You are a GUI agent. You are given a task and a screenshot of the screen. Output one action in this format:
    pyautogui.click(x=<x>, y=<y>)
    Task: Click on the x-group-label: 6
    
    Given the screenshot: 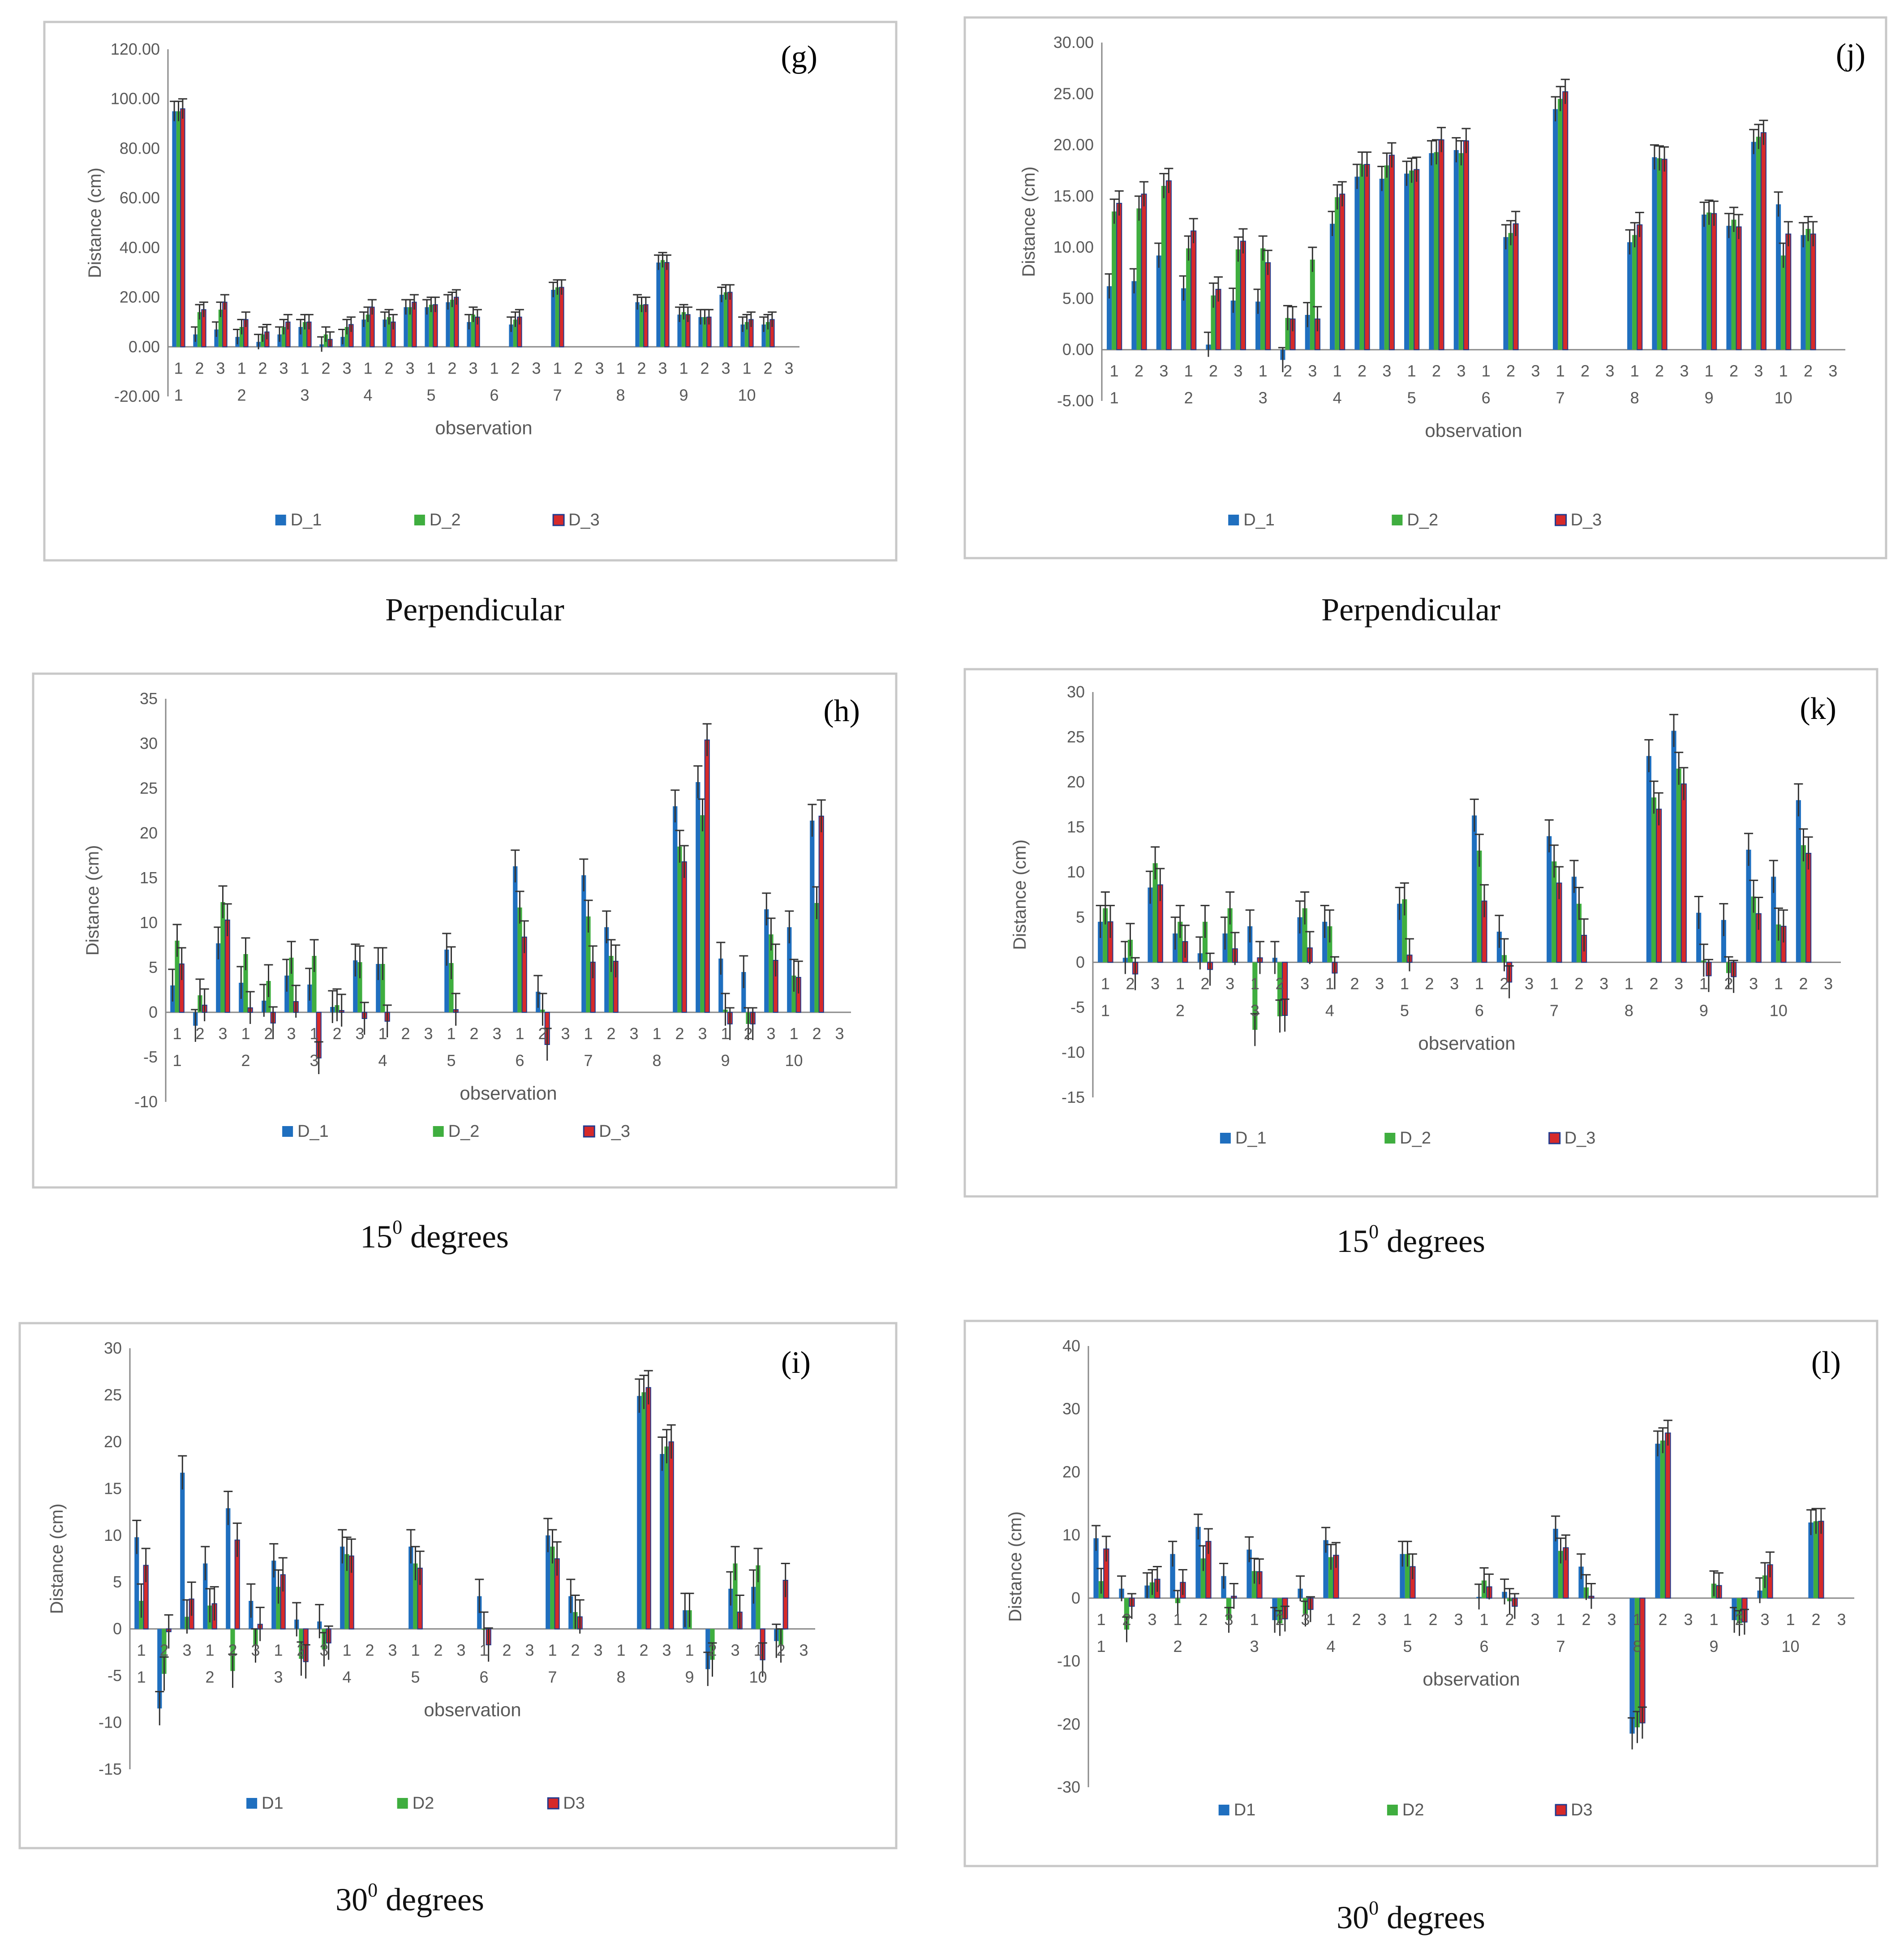 What is the action you would take?
    pyautogui.click(x=483, y=1677)
    